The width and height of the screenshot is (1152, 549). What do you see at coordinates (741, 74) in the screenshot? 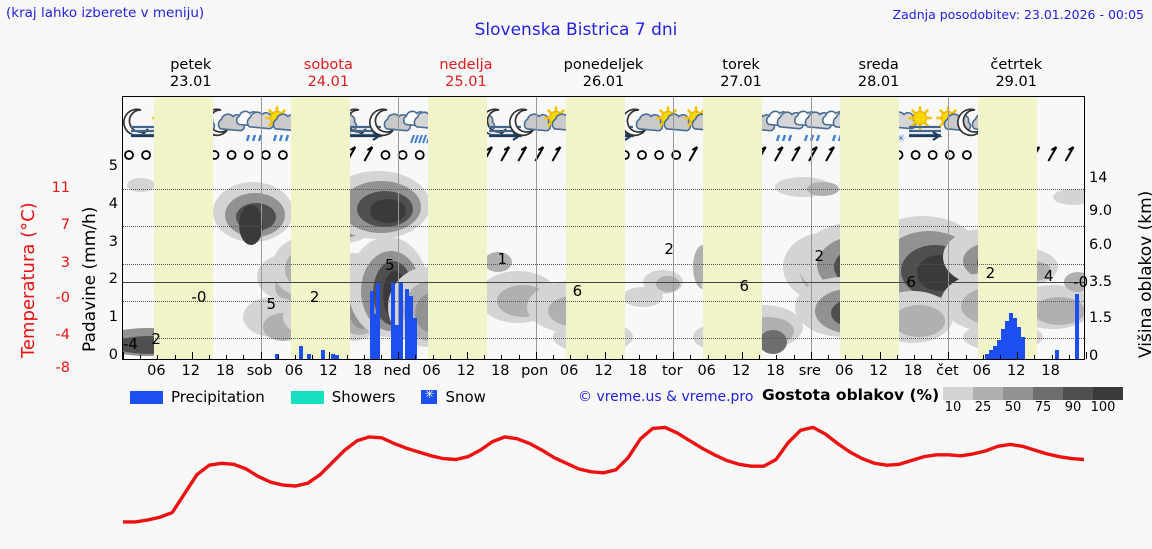
I see `day-header-torek: torek 27.01` at bounding box center [741, 74].